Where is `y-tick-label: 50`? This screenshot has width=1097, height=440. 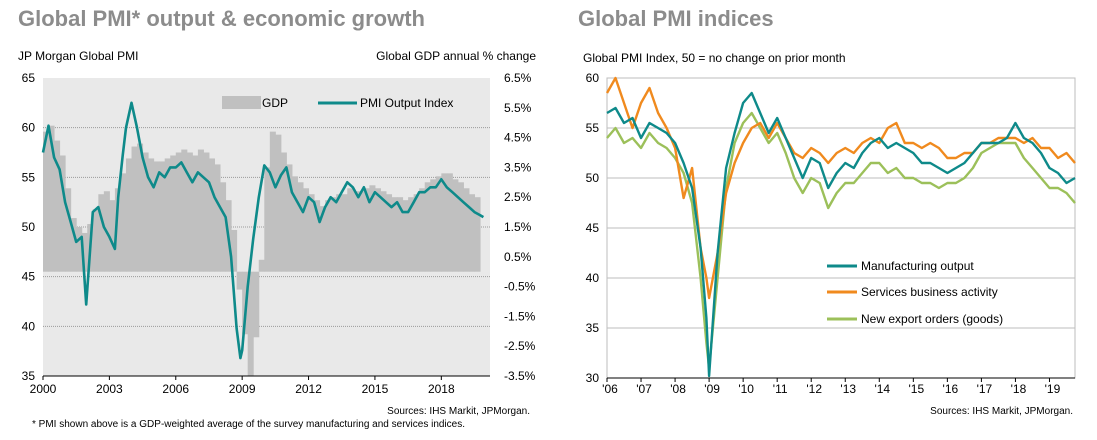
y-tick-label: 50 is located at coordinates (593, 178).